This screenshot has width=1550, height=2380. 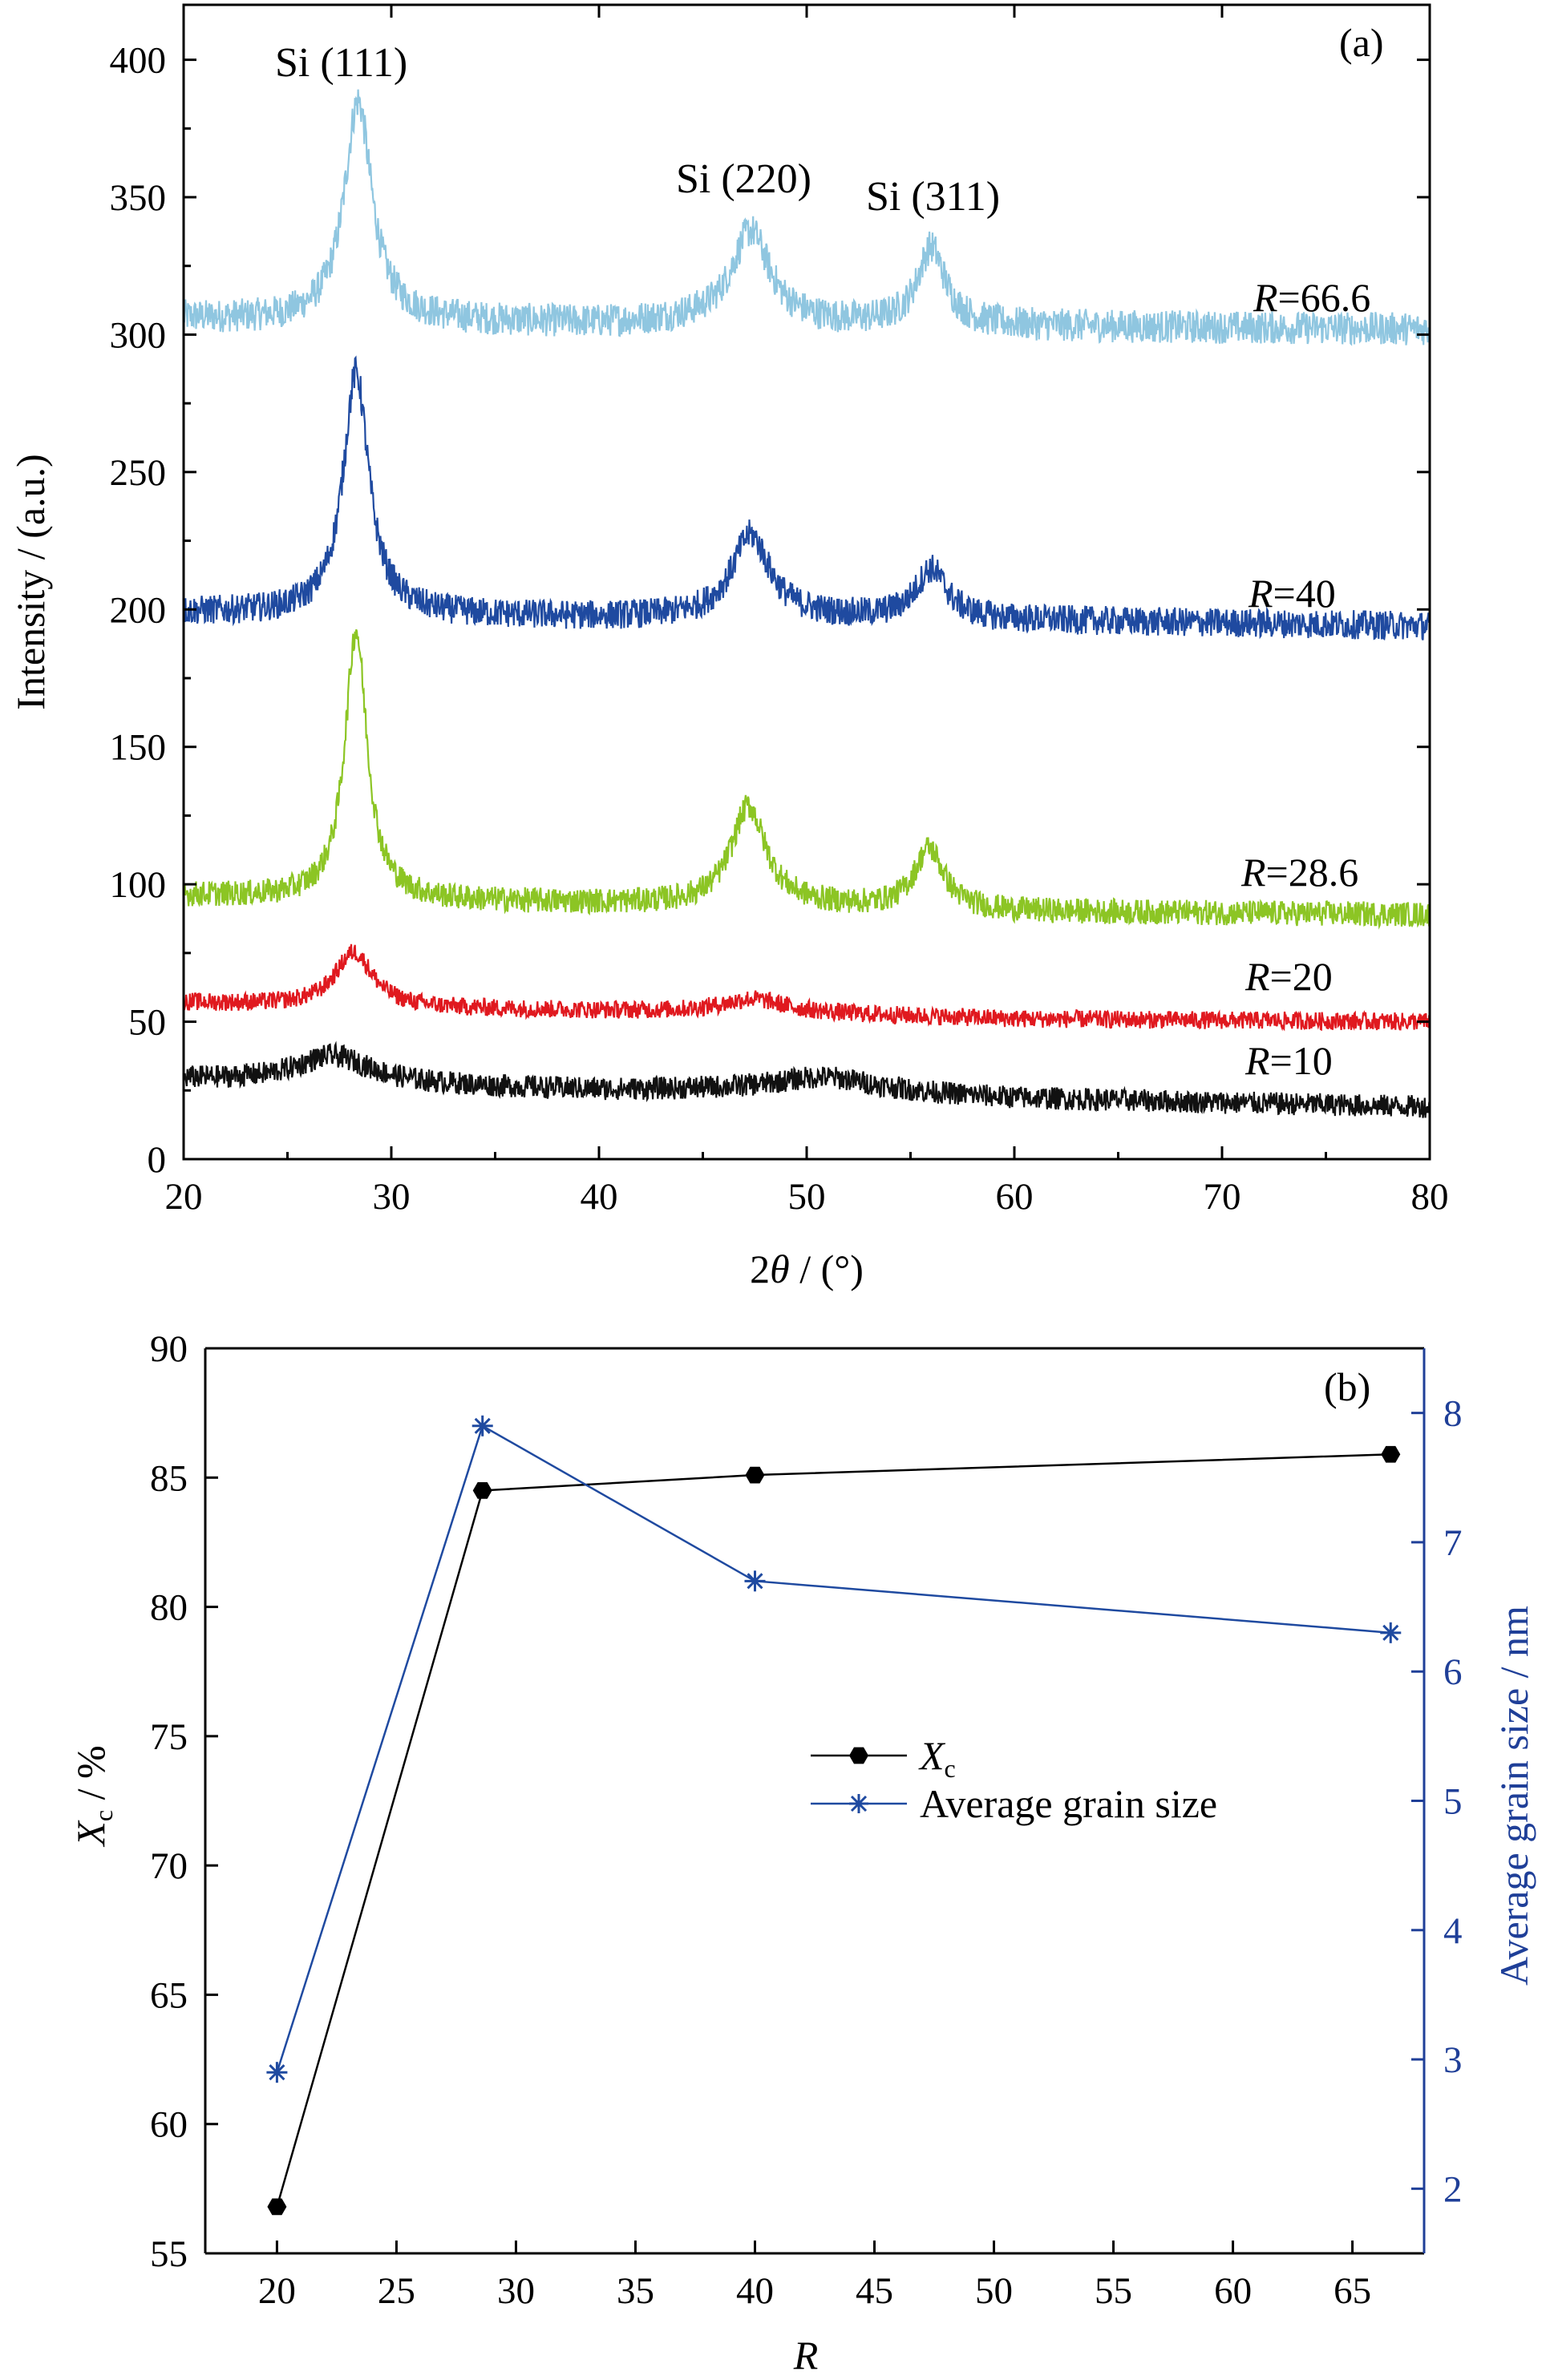 What do you see at coordinates (184, 1197) in the screenshot?
I see `x-tick-label-20: 20` at bounding box center [184, 1197].